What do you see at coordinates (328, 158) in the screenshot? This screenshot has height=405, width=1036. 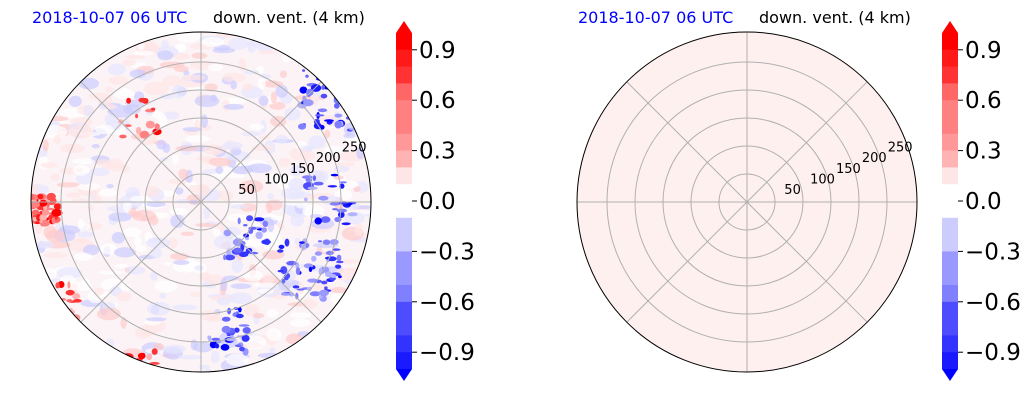 I see `radial-tick-label: 200` at bounding box center [328, 158].